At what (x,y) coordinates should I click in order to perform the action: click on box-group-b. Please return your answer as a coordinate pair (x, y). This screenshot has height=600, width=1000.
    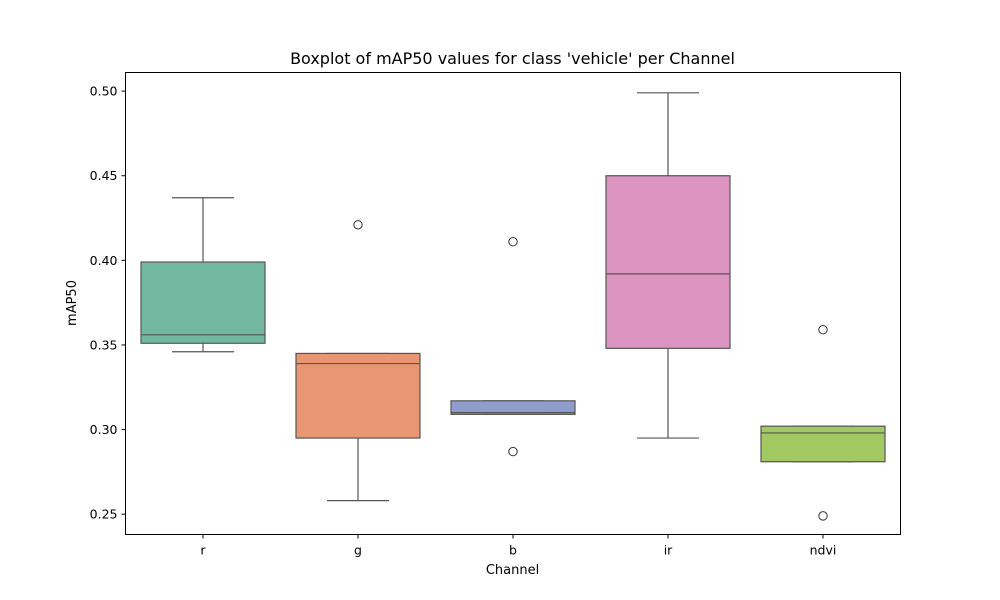
    Looking at the image, I should click on (513, 347).